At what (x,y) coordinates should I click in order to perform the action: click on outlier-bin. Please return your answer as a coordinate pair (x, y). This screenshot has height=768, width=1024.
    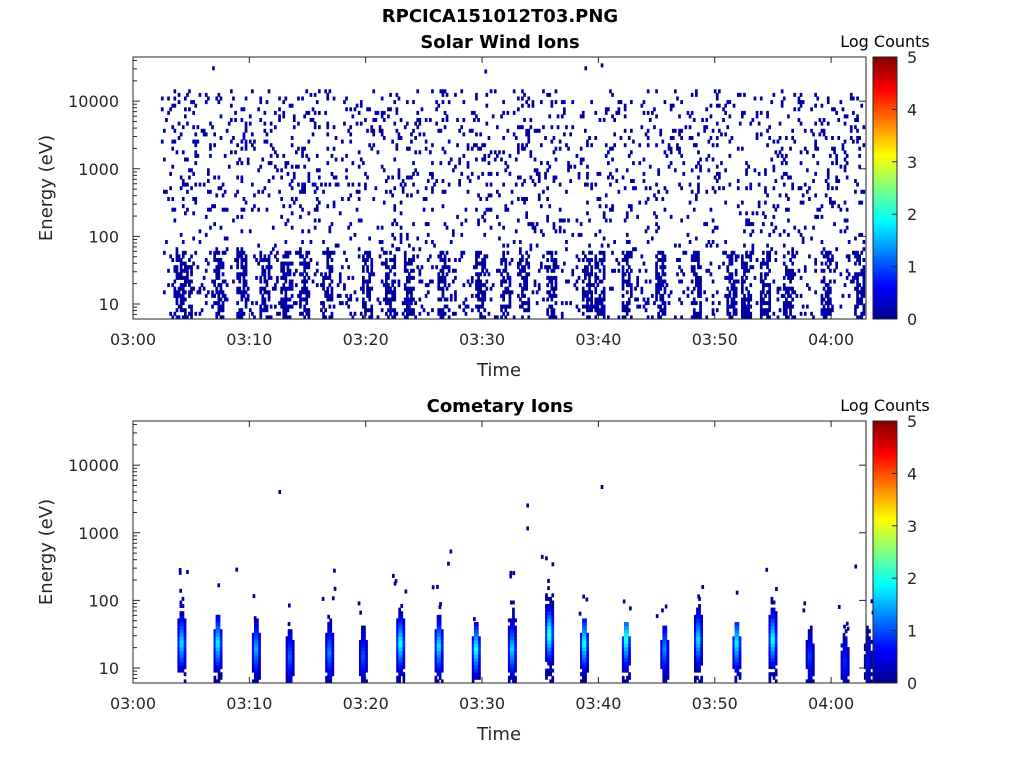
    Looking at the image, I should click on (448, 563).